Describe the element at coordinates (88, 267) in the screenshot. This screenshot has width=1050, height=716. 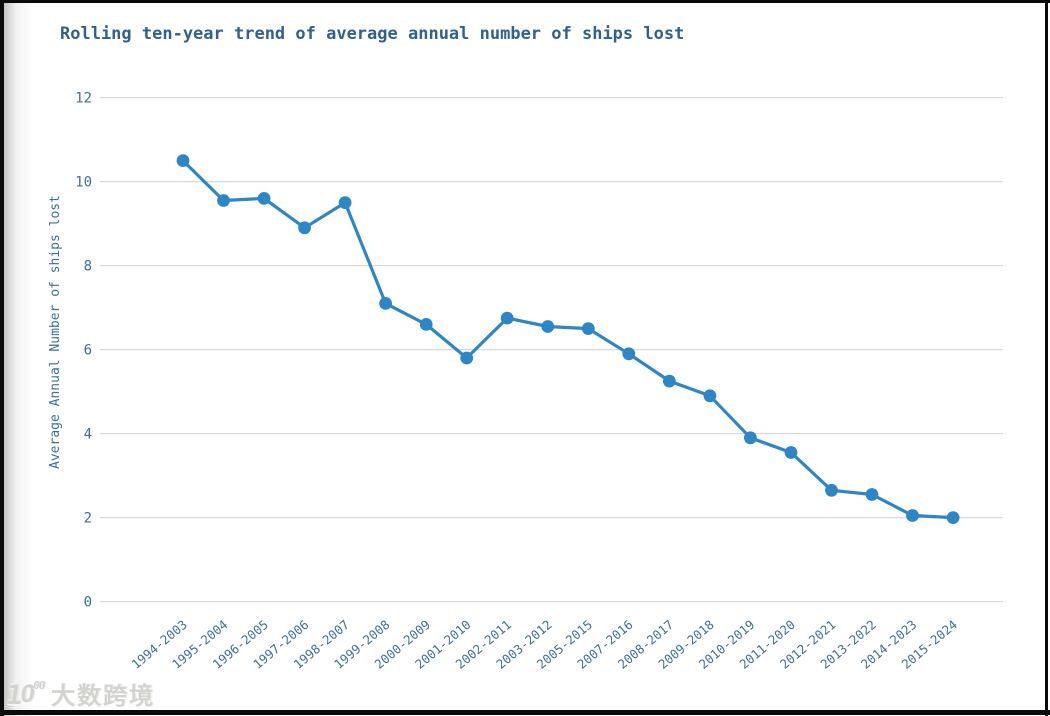
I see `y-tick-label: 8` at that location.